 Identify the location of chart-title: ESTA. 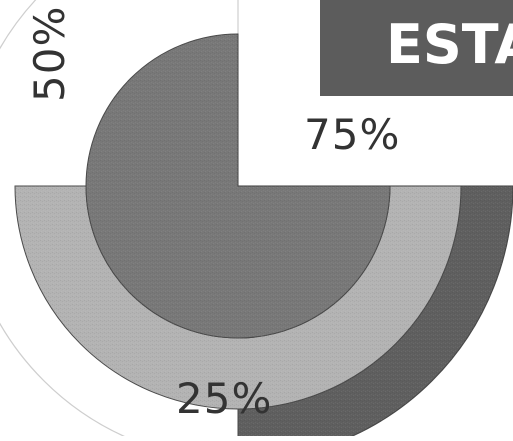
(449, 44).